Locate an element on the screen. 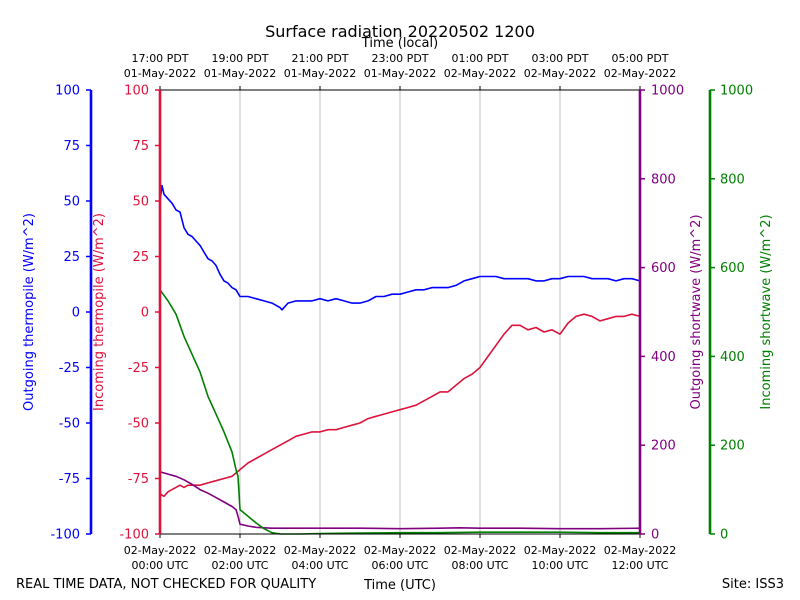 The height and width of the screenshot is (600, 800). x-bottom-tick-label-time: 06:00 UTC is located at coordinates (399, 565).